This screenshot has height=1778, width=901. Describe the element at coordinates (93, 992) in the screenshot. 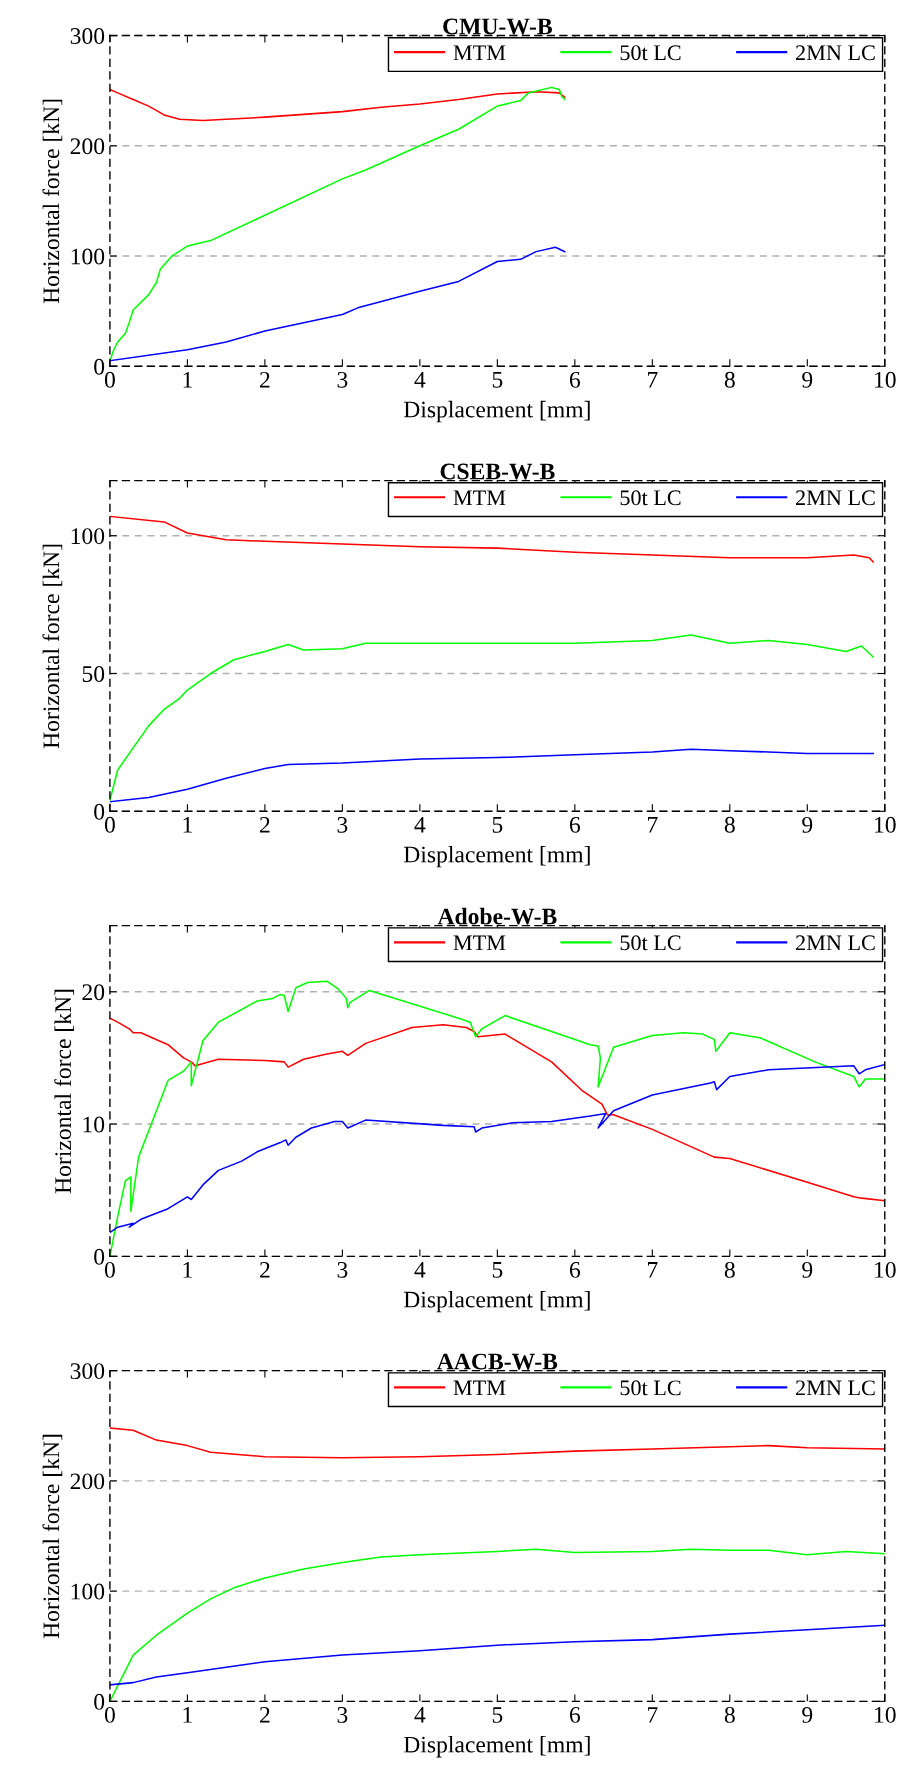

I see `y-tick-label: 20` at that location.